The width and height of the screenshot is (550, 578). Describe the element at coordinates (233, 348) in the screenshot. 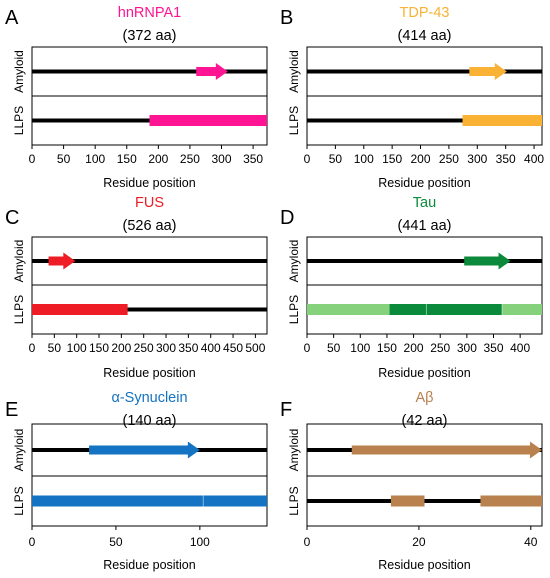

I see `x-tick-label: 450` at that location.